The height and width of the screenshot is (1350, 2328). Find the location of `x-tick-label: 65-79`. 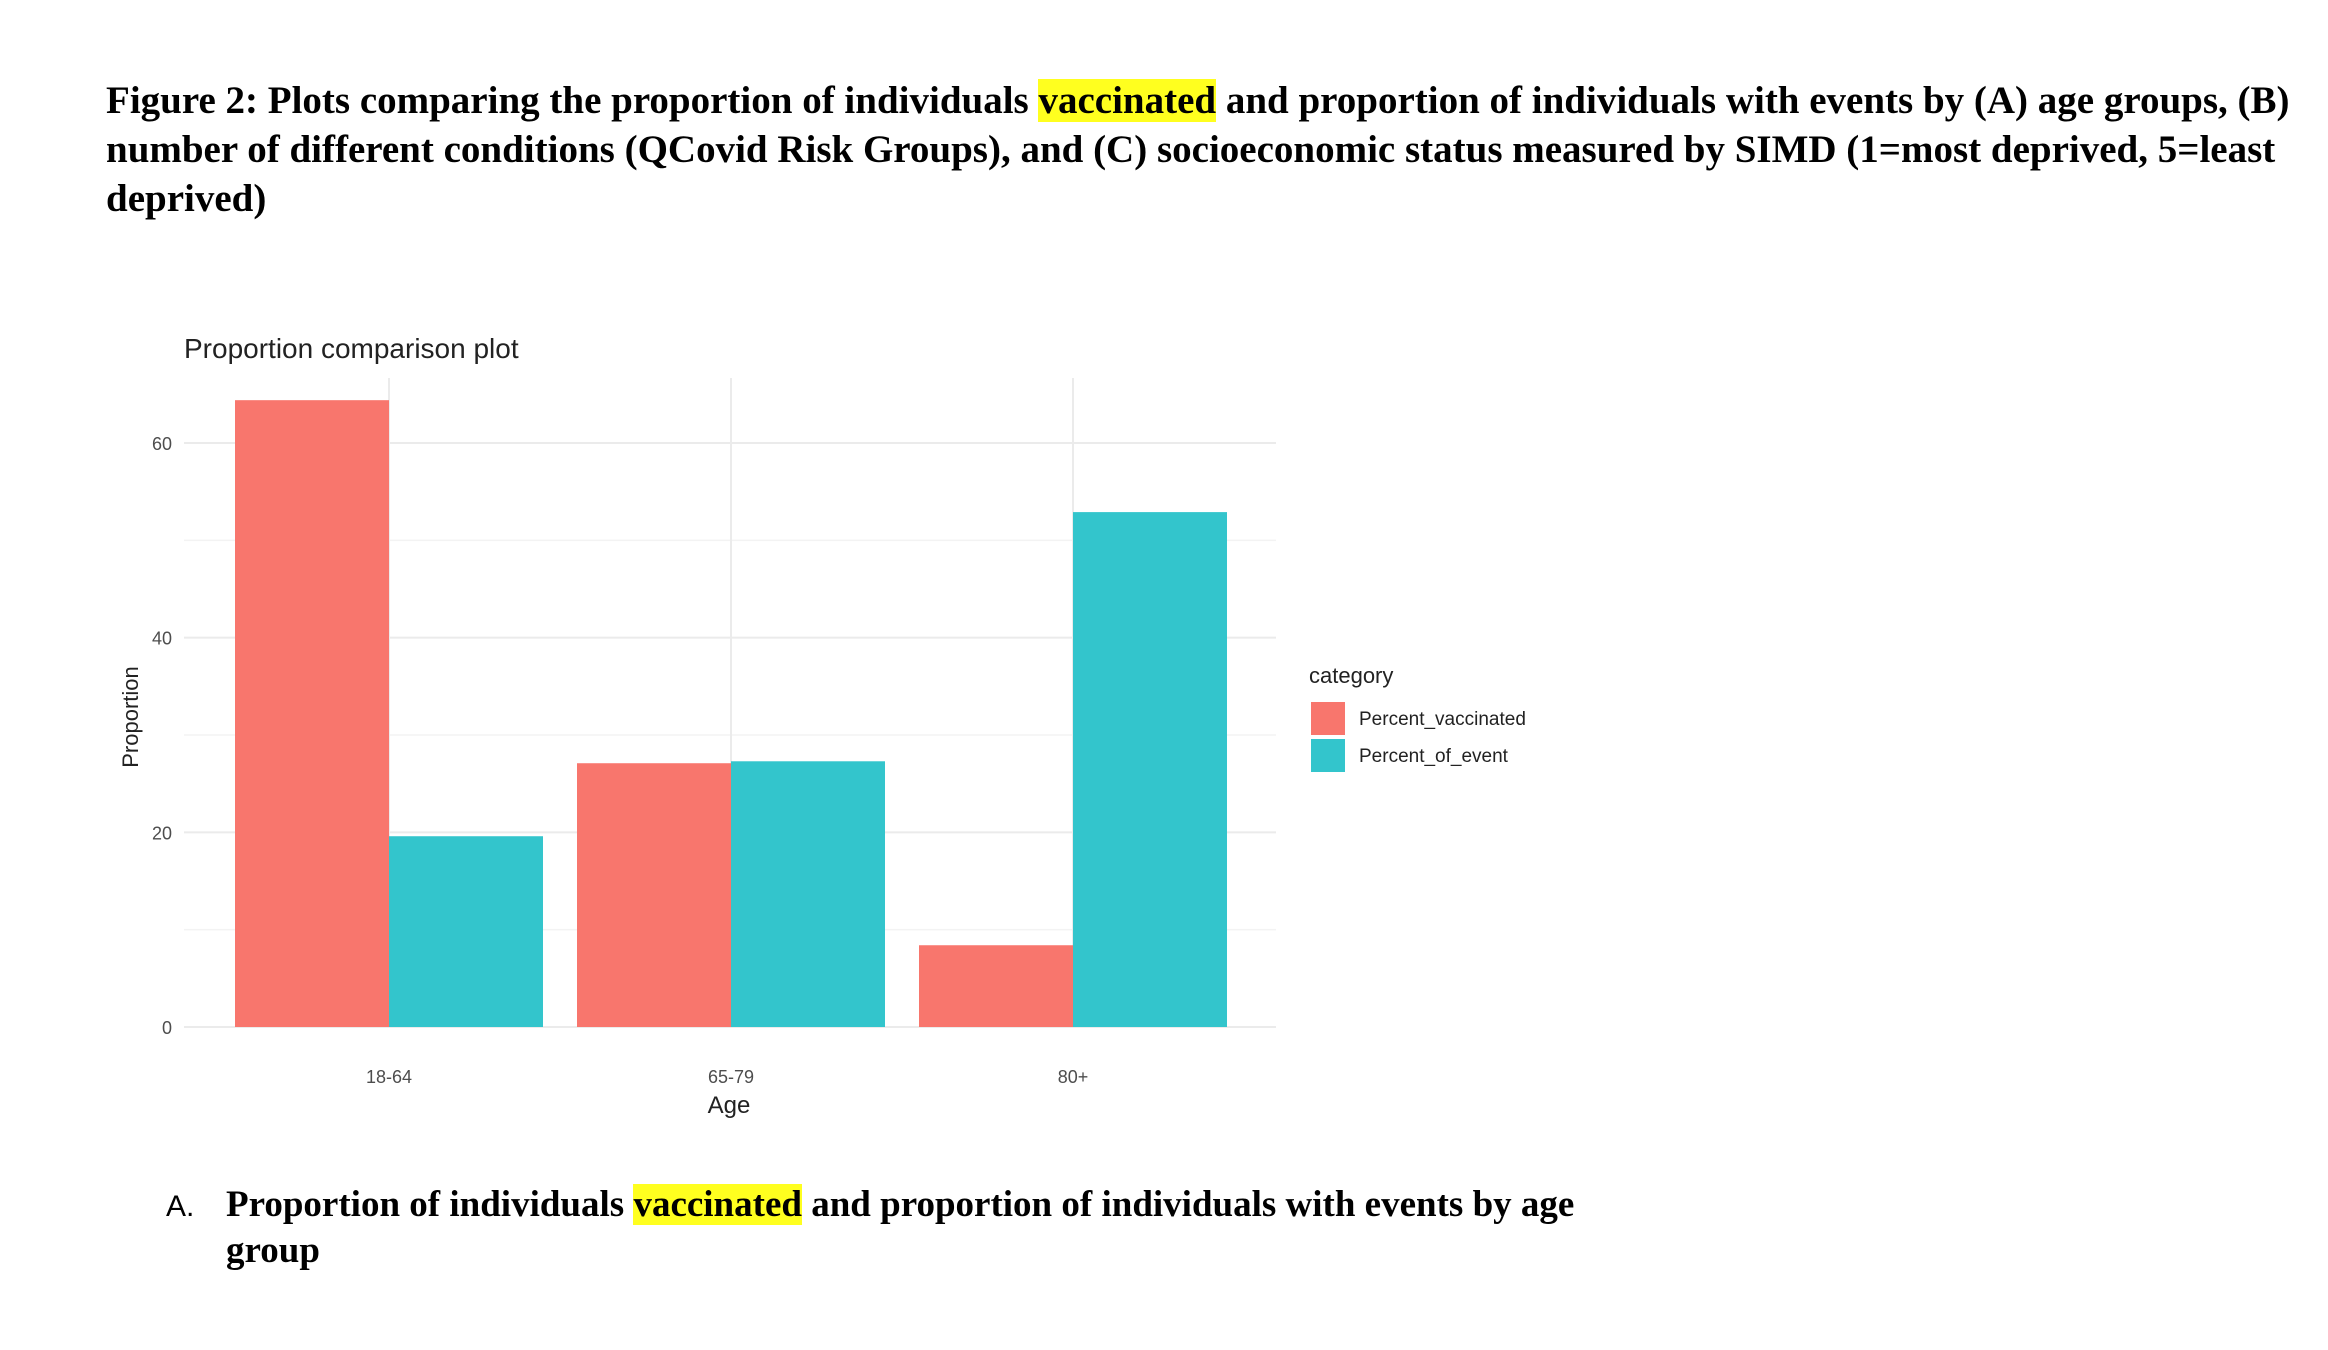

x-tick-label: 65-79 is located at coordinates (731, 1077).